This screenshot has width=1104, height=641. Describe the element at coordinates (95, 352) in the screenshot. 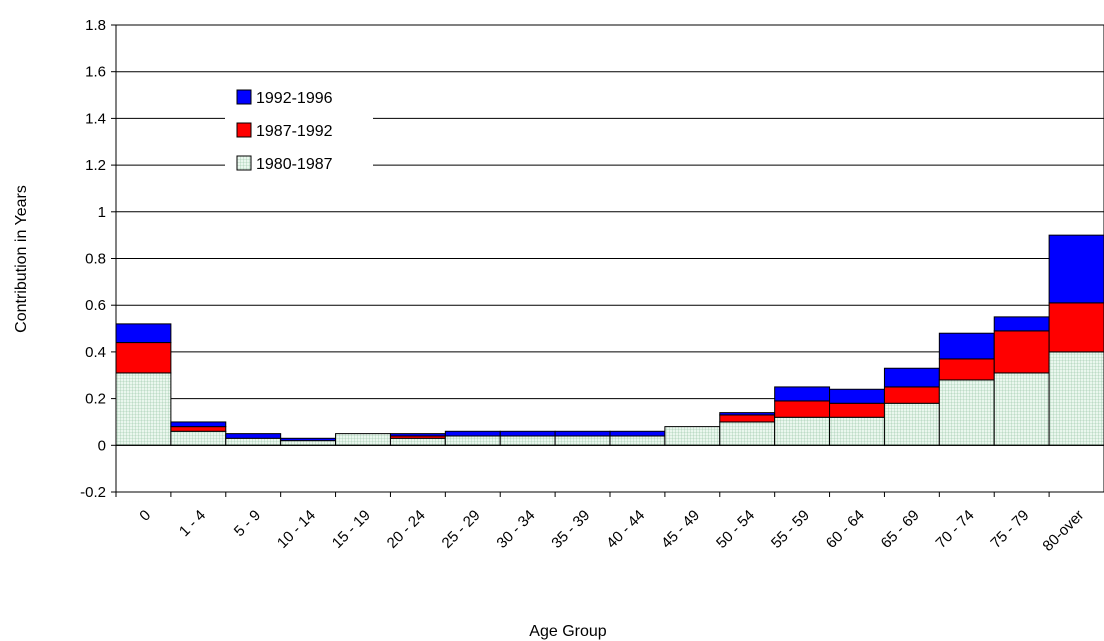

I see `y-tick-label: 0.4` at that location.